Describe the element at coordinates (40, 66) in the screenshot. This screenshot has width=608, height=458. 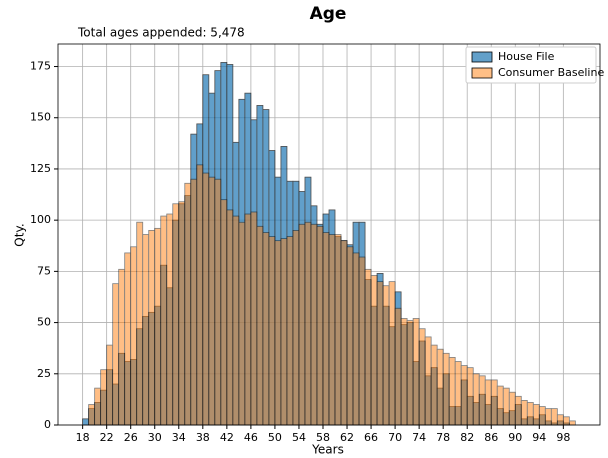
I see `y-tick-label: 175` at that location.